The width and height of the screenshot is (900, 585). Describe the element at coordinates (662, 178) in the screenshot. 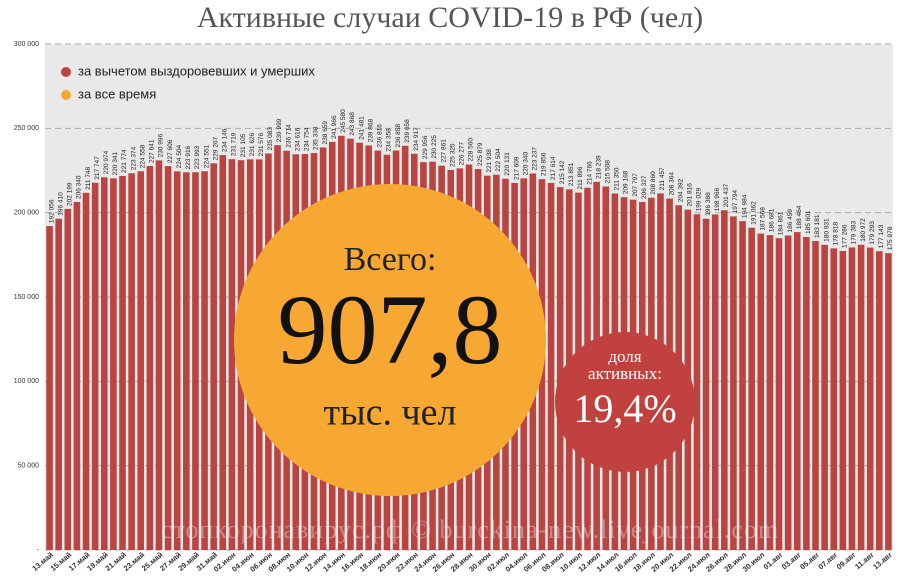

I see `value-label: 211 457` at that location.